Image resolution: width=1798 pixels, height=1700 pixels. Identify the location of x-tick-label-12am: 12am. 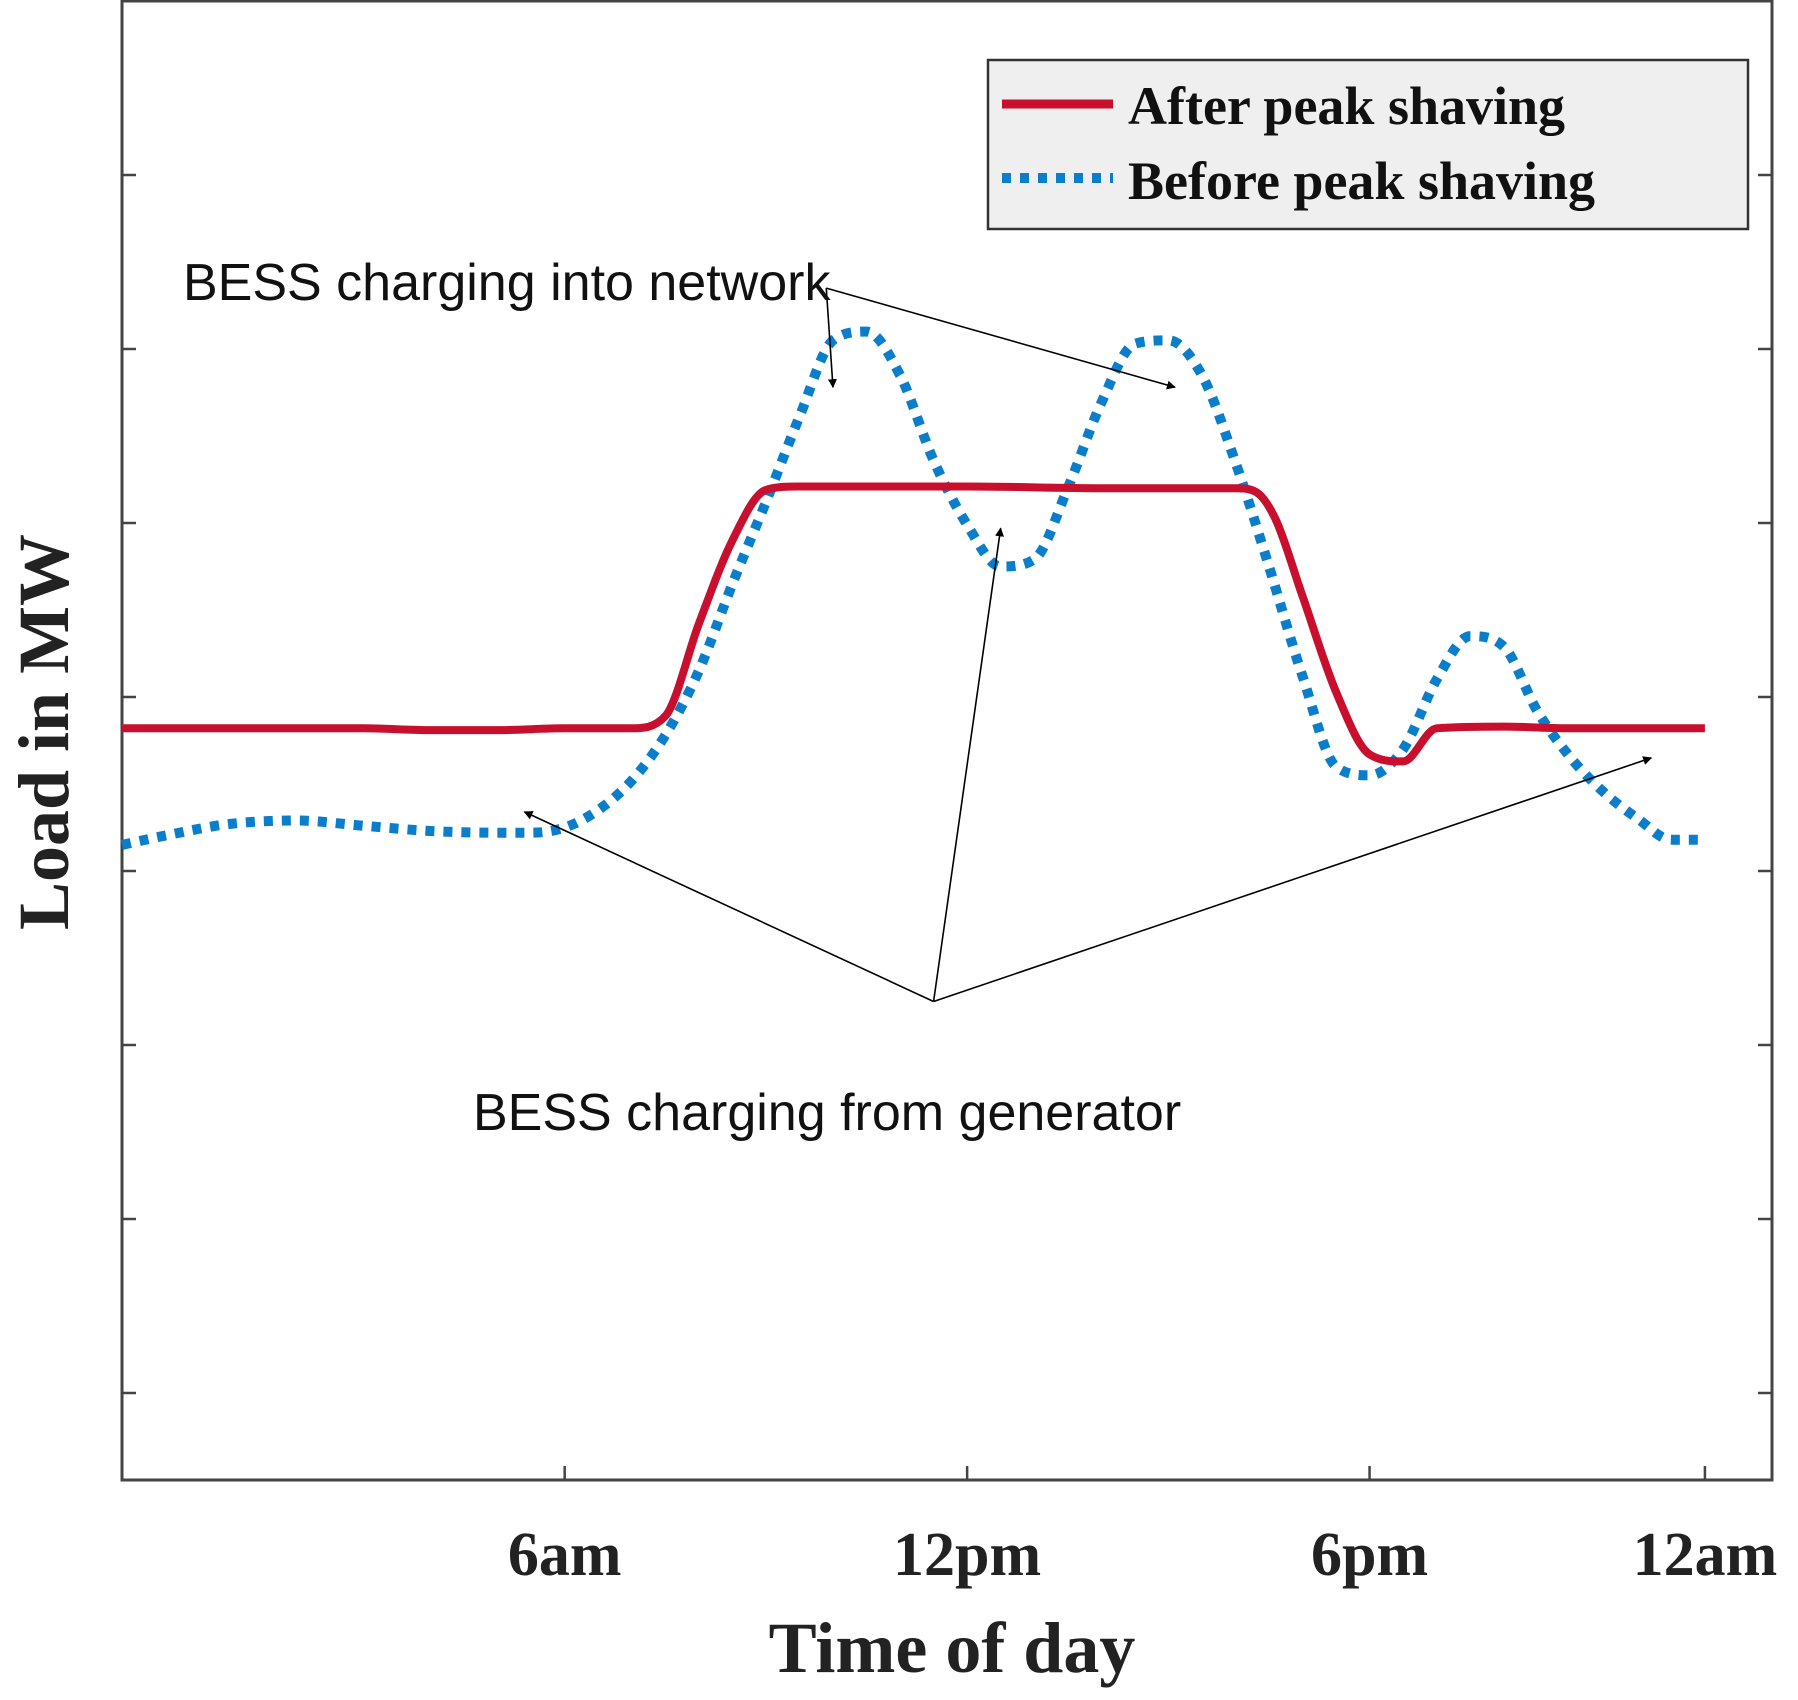
(1705, 1555).